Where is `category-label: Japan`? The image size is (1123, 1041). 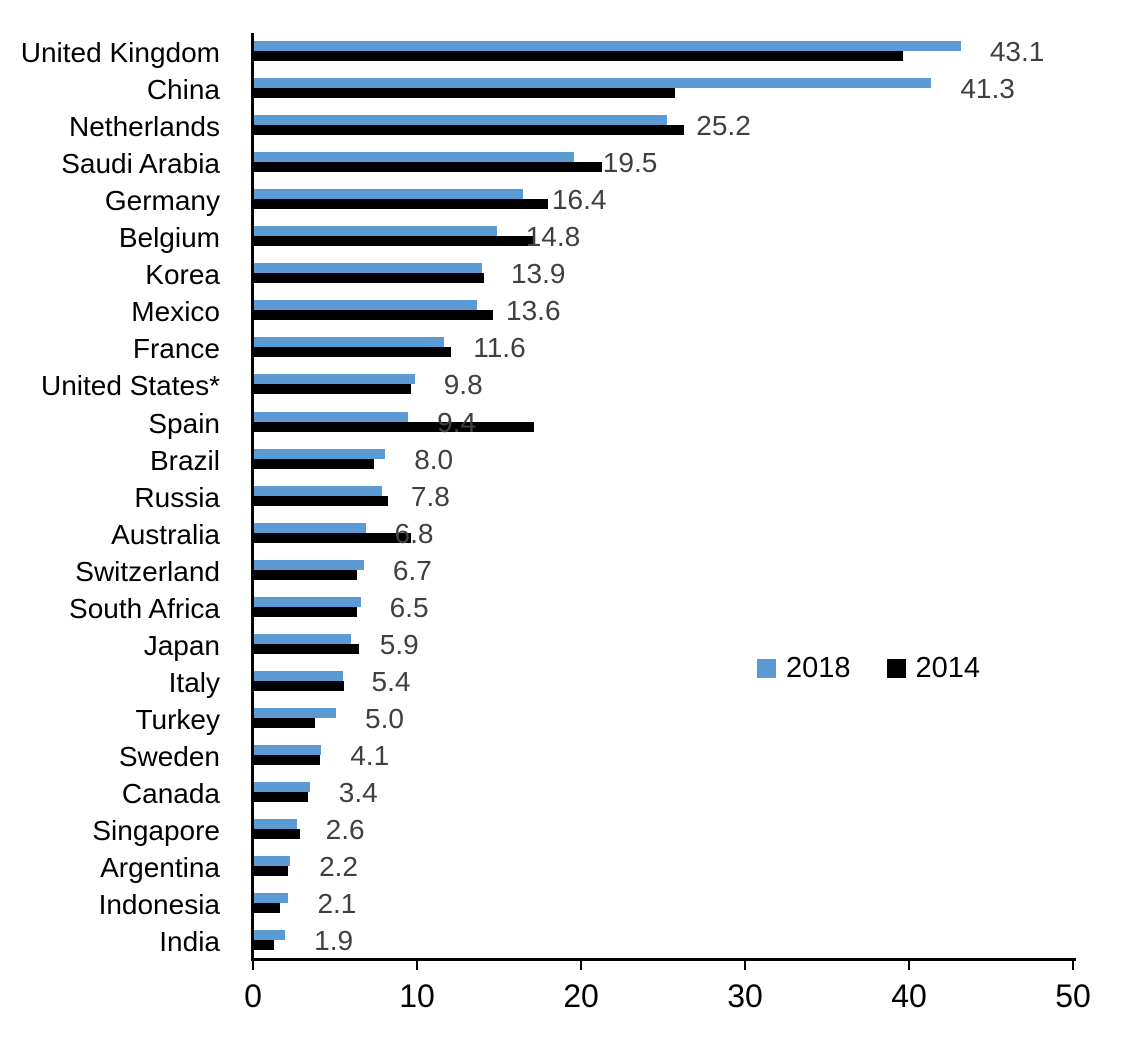 category-label: Japan is located at coordinates (181, 645).